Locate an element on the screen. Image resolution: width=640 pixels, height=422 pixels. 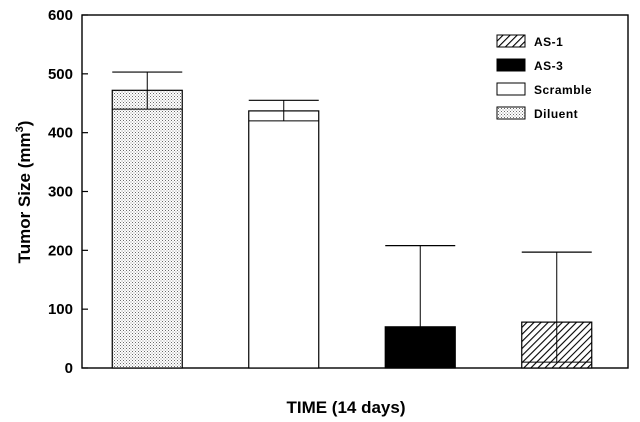
legend-item-0: AS-1 is located at coordinates (529, 41).